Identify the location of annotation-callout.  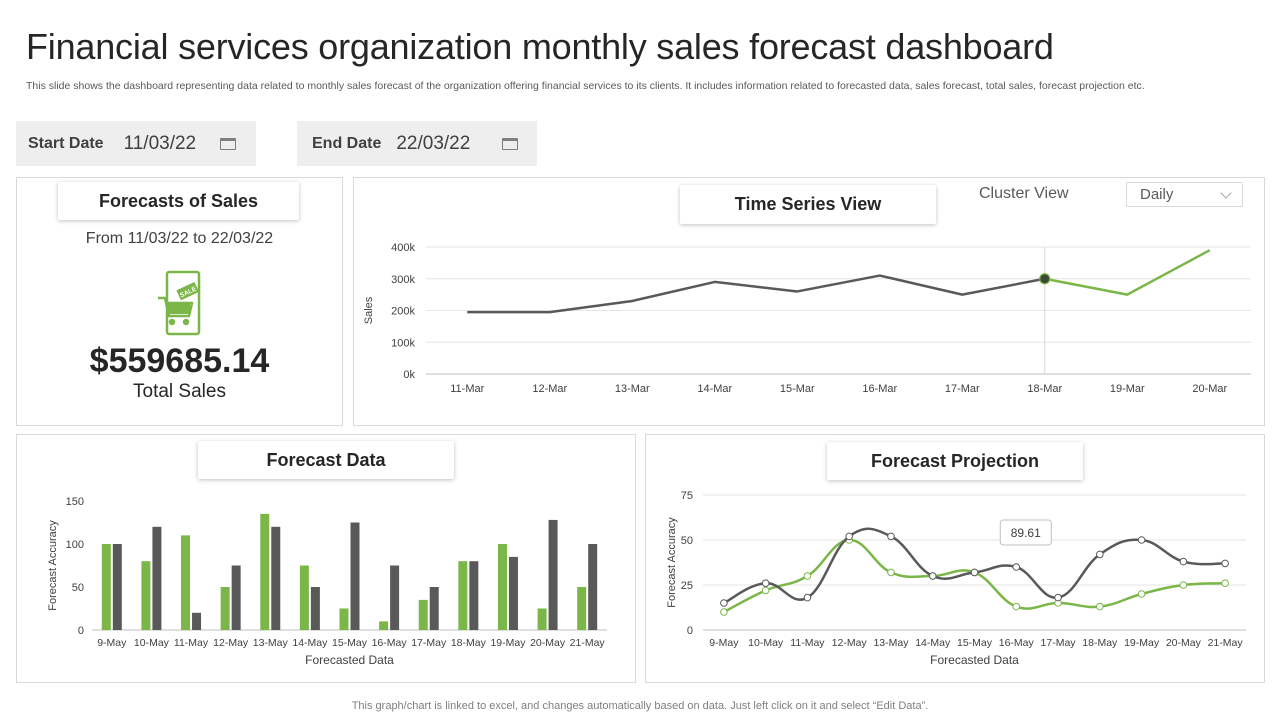
(1025, 532).